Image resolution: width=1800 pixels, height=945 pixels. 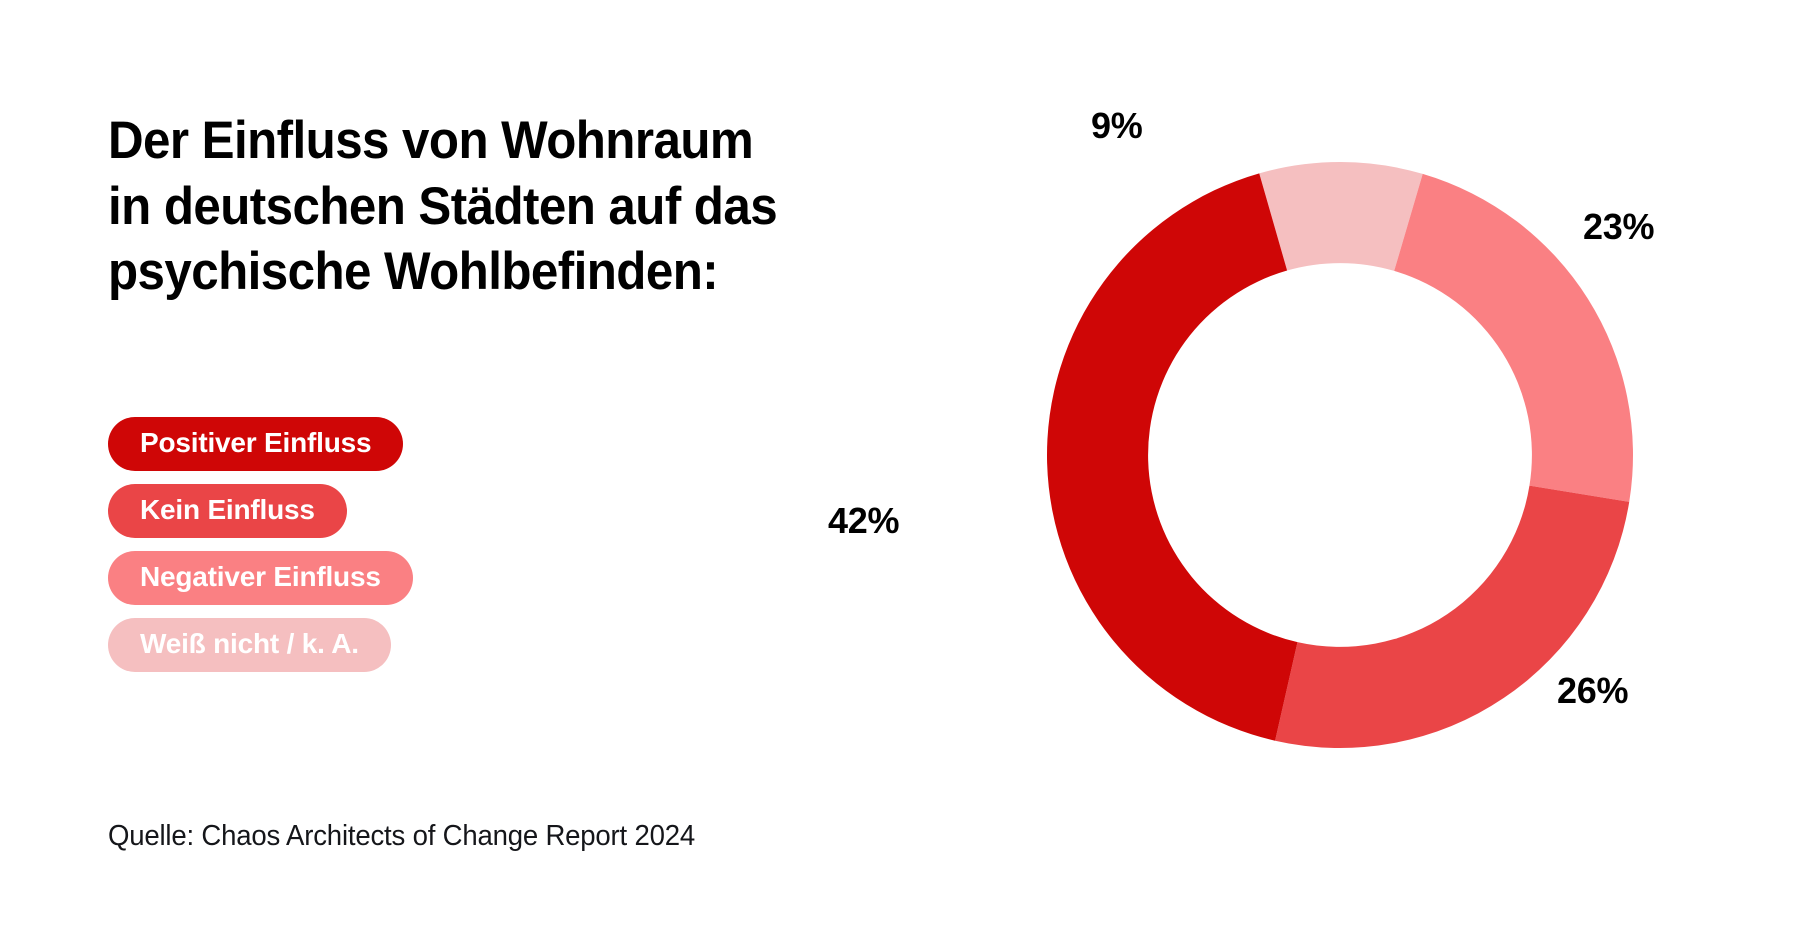 I want to click on legend-item-label: Weiß nicht / k. A., so click(x=249, y=643).